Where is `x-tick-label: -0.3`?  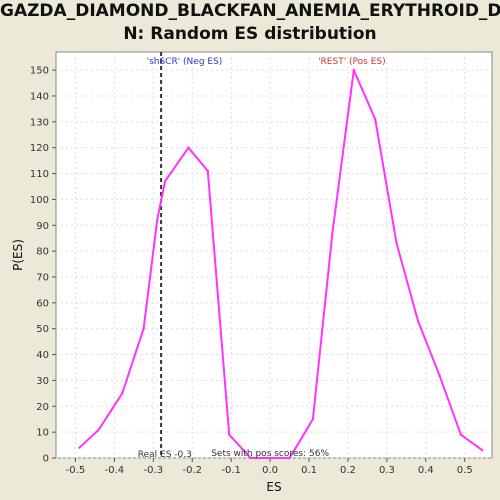
x-tick-label: -0.3 is located at coordinates (154, 470).